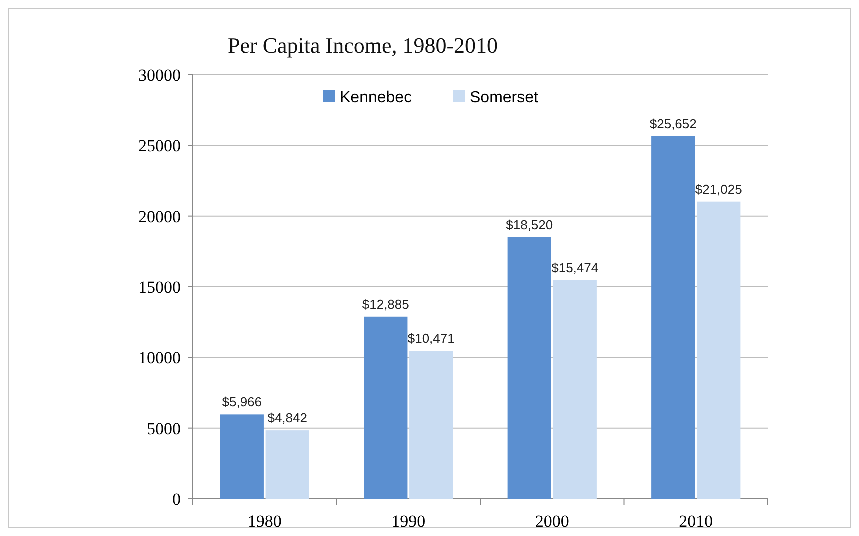 This screenshot has width=859, height=536. Describe the element at coordinates (164, 428) in the screenshot. I see `y-tick-label: 5000` at that location.